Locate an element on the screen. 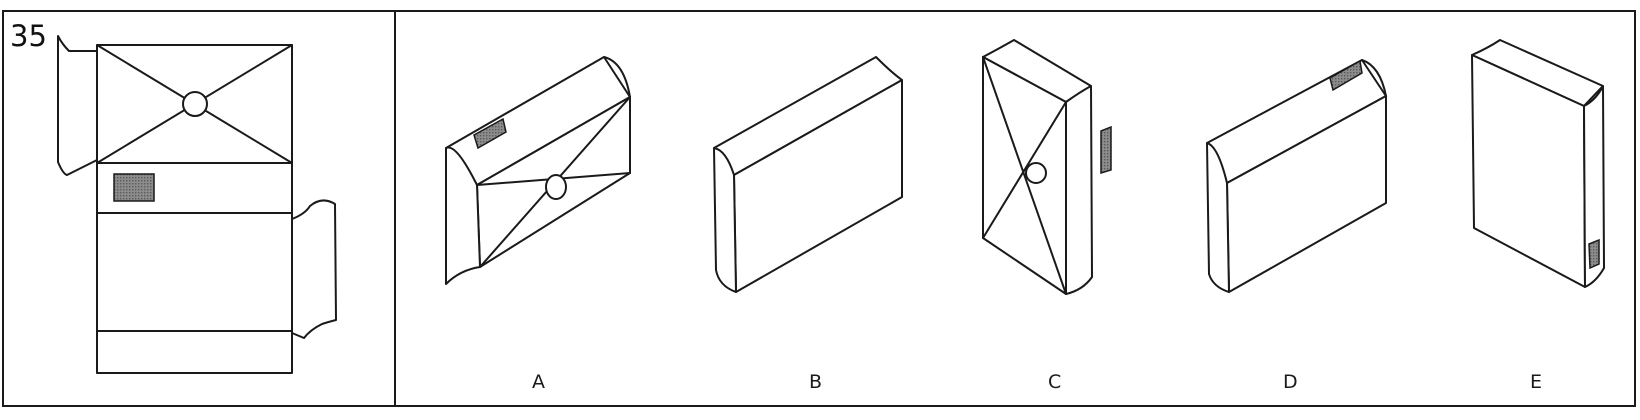 The width and height of the screenshot is (1640, 420). option-a-figure is located at coordinates (538, 170).